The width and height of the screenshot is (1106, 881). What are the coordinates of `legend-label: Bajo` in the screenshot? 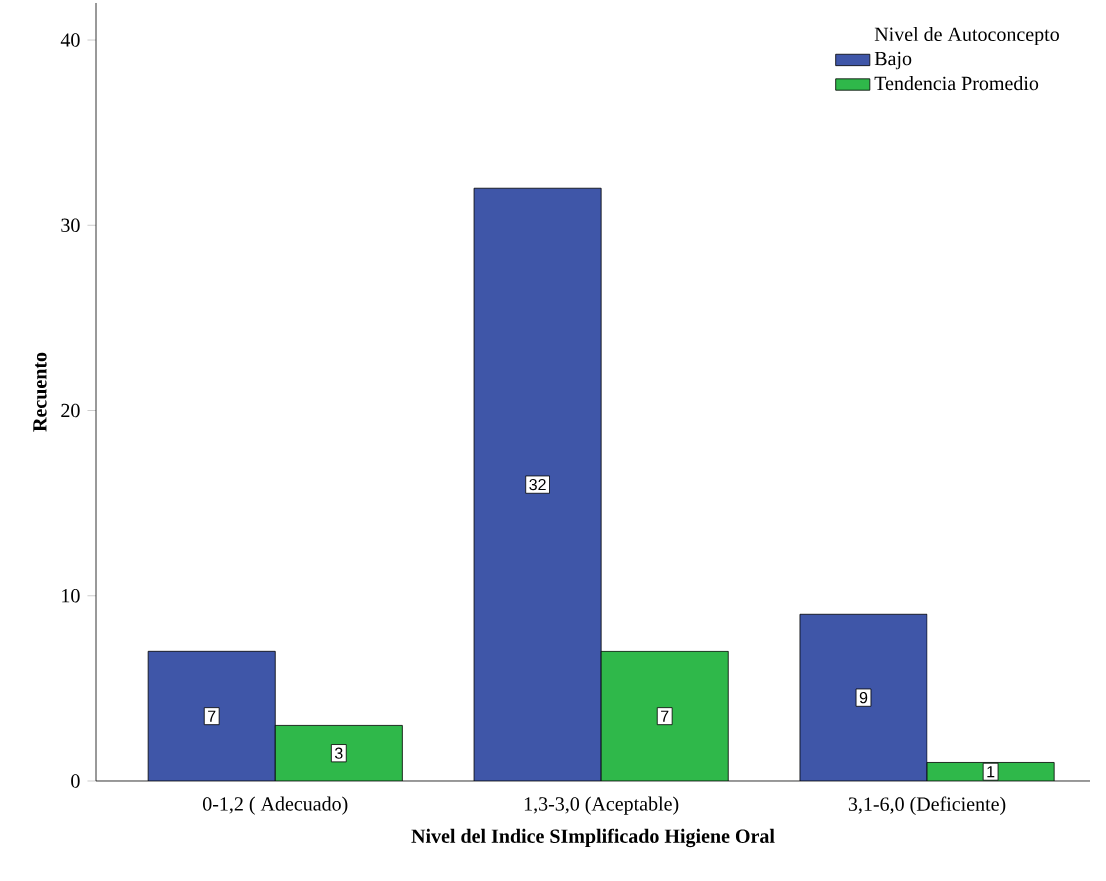 It's located at (893, 60).